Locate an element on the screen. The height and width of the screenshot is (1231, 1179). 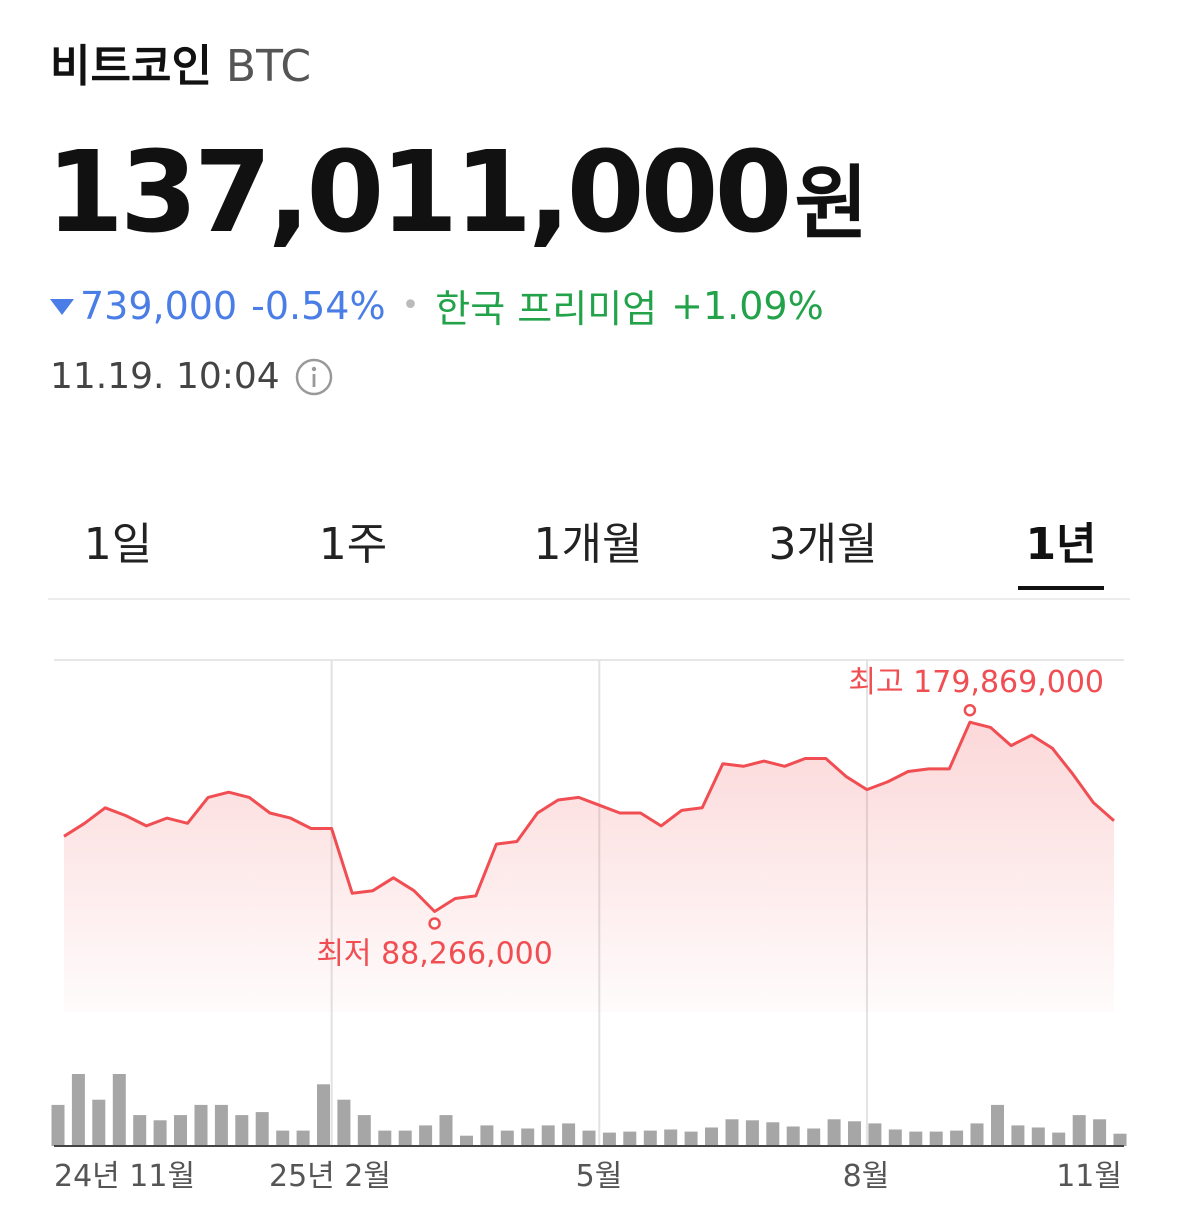
tab-1-month: 1개월 is located at coordinates (588, 544).